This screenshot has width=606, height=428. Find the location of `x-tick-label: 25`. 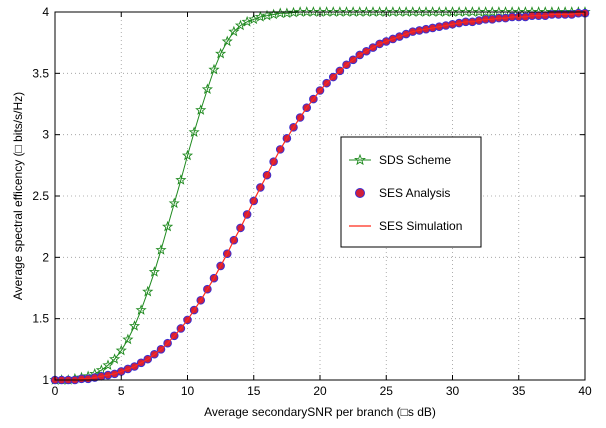

x-tick-label: 25 is located at coordinates (387, 391).